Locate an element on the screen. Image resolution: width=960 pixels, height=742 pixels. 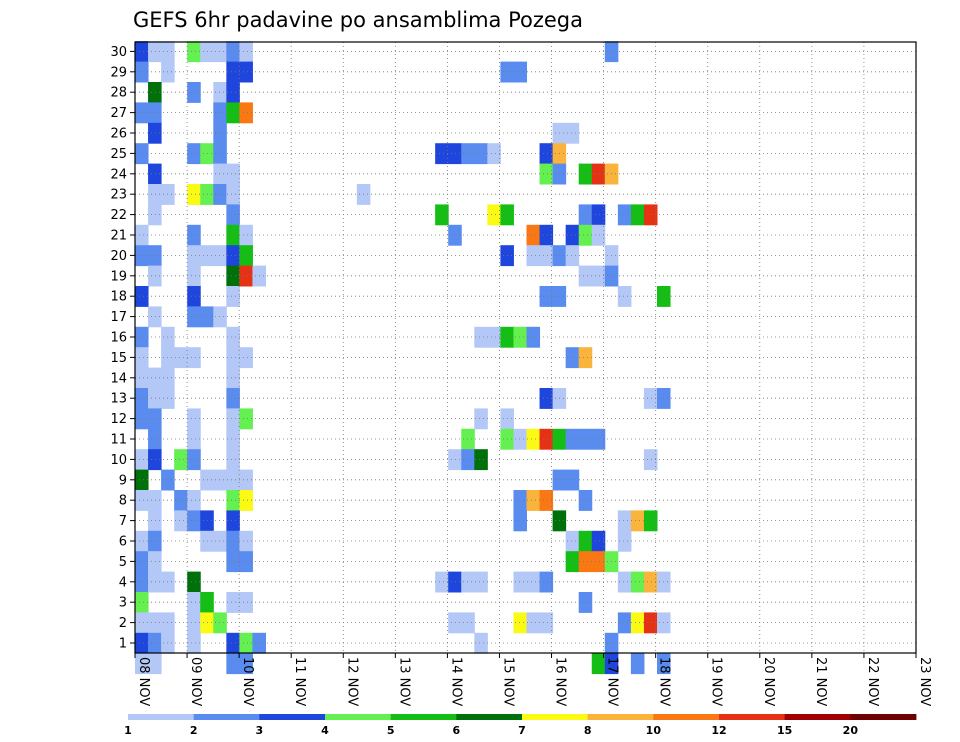
x-tick-label: 13 NOV is located at coordinates (403, 681).